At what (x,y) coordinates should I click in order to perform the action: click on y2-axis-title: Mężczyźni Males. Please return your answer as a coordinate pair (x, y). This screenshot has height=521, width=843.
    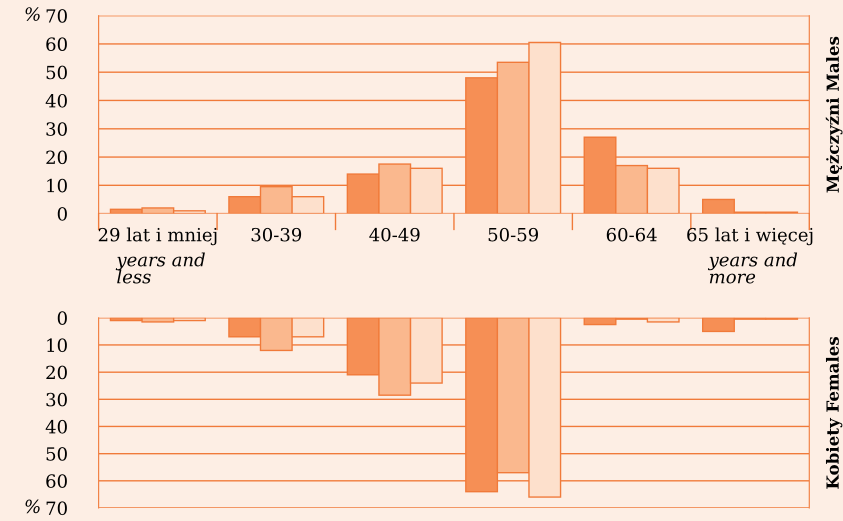
    Looking at the image, I should click on (834, 114).